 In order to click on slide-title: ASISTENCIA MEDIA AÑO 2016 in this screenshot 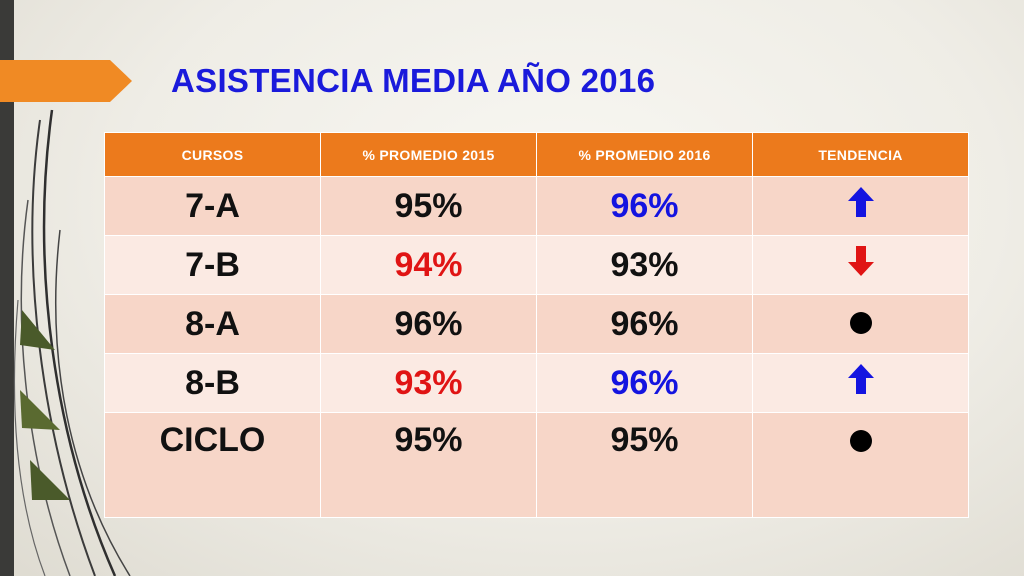, I will do `click(413, 80)`.